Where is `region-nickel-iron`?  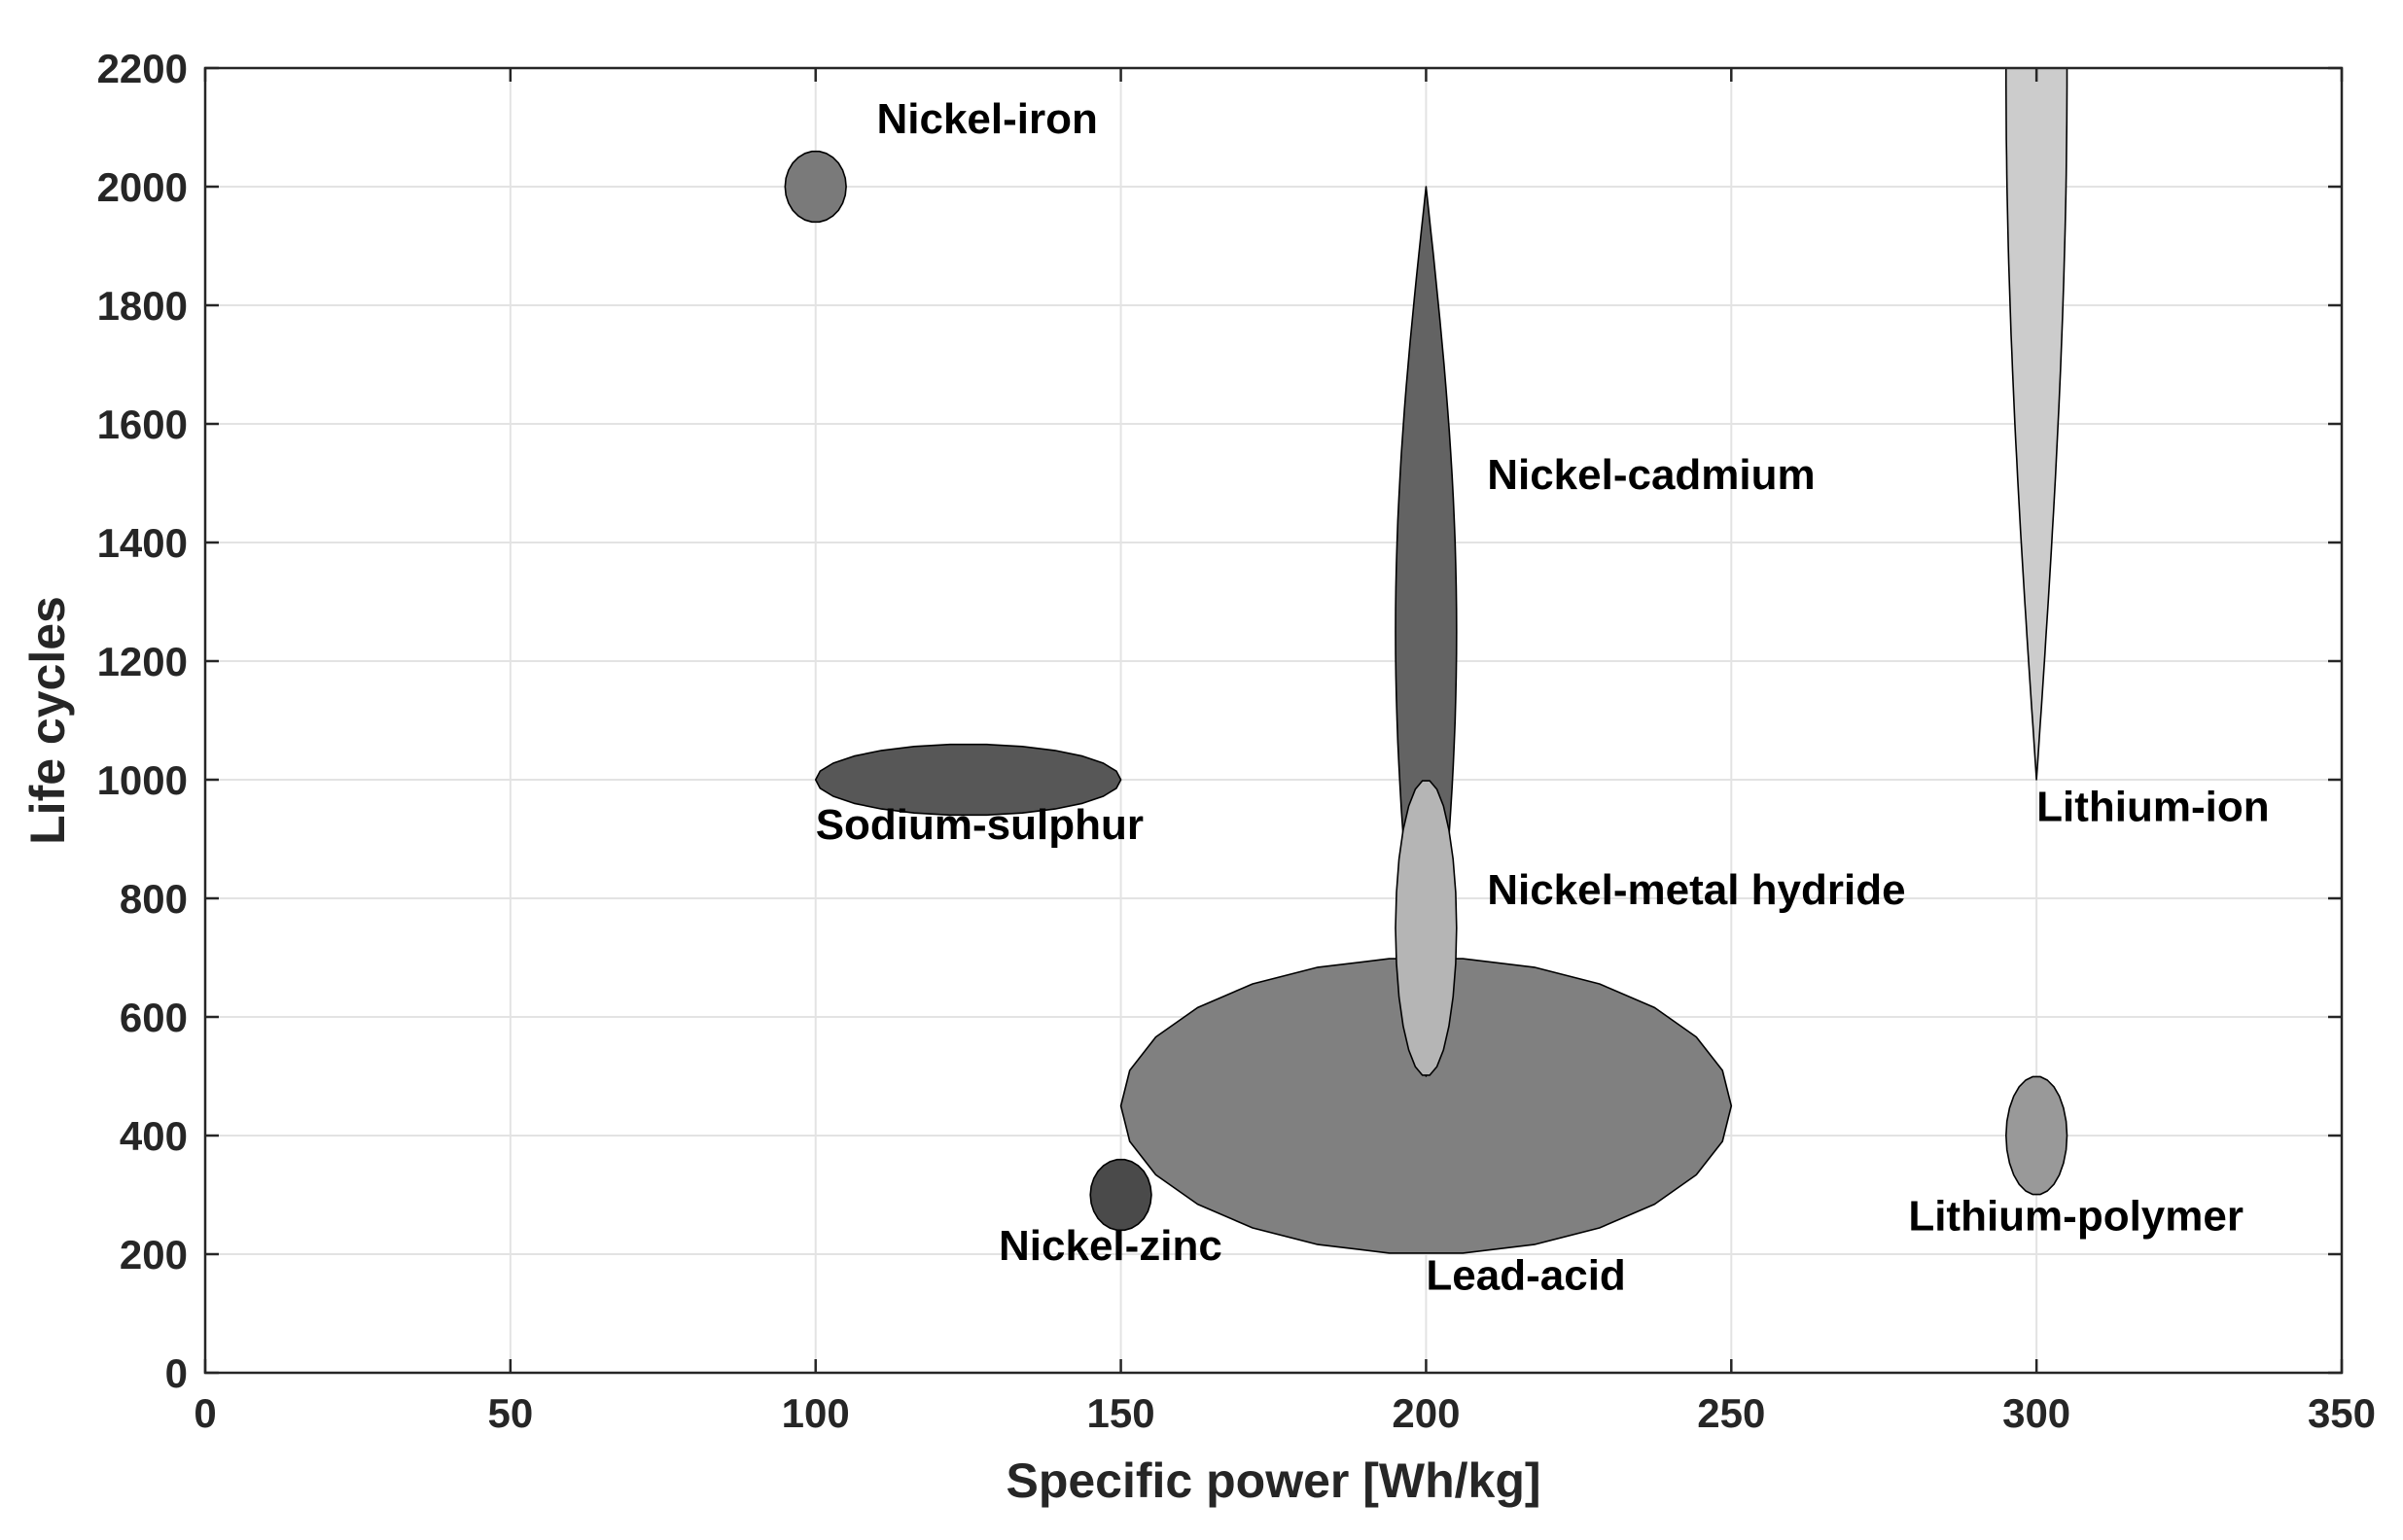 region-nickel-iron is located at coordinates (815, 187).